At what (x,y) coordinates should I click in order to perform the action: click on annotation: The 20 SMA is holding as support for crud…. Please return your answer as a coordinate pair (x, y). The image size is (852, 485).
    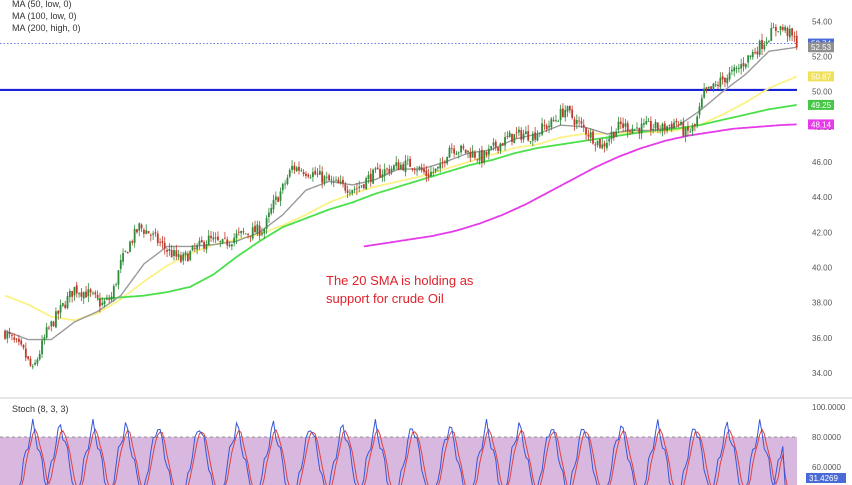
    Looking at the image, I should click on (400, 289).